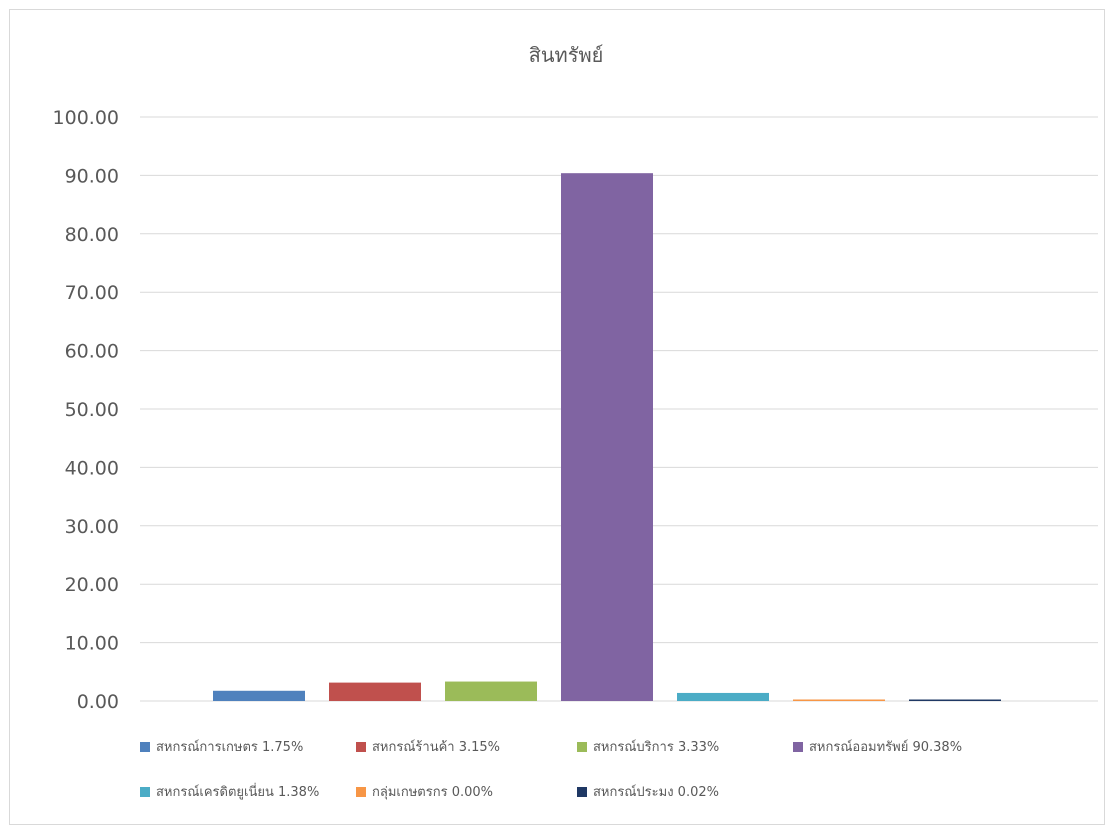 This screenshot has width=1115, height=825. I want to click on y-tick-label: 100.00, so click(86, 118).